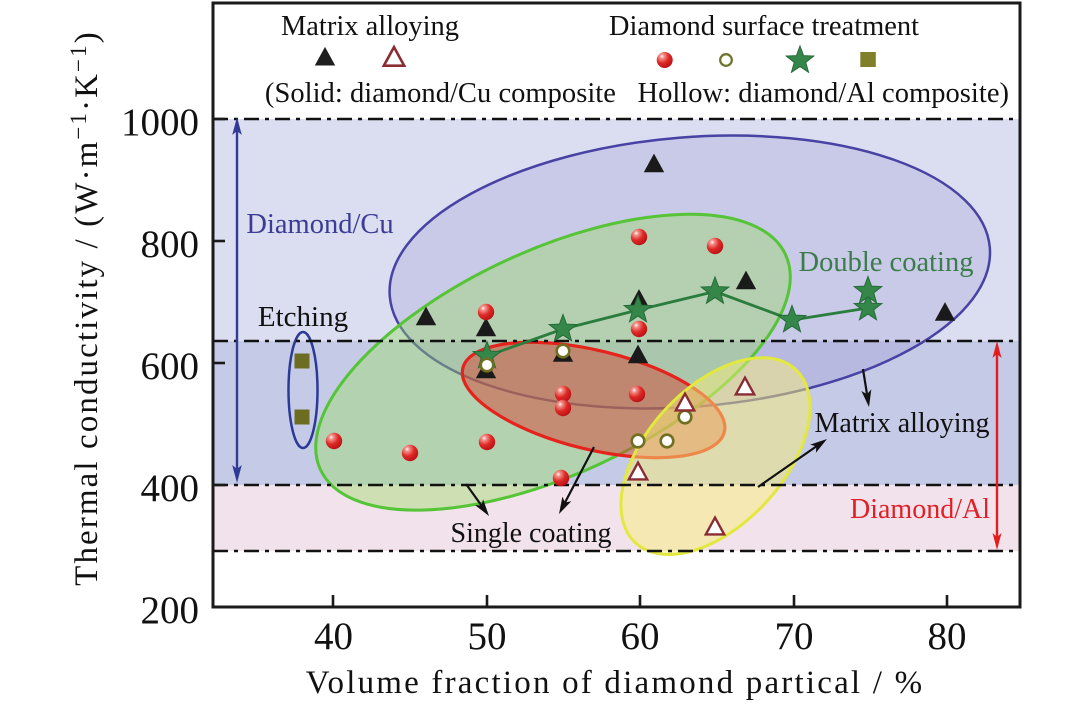  Describe the element at coordinates (170, 488) in the screenshot. I see `svg-text: 400` at that location.